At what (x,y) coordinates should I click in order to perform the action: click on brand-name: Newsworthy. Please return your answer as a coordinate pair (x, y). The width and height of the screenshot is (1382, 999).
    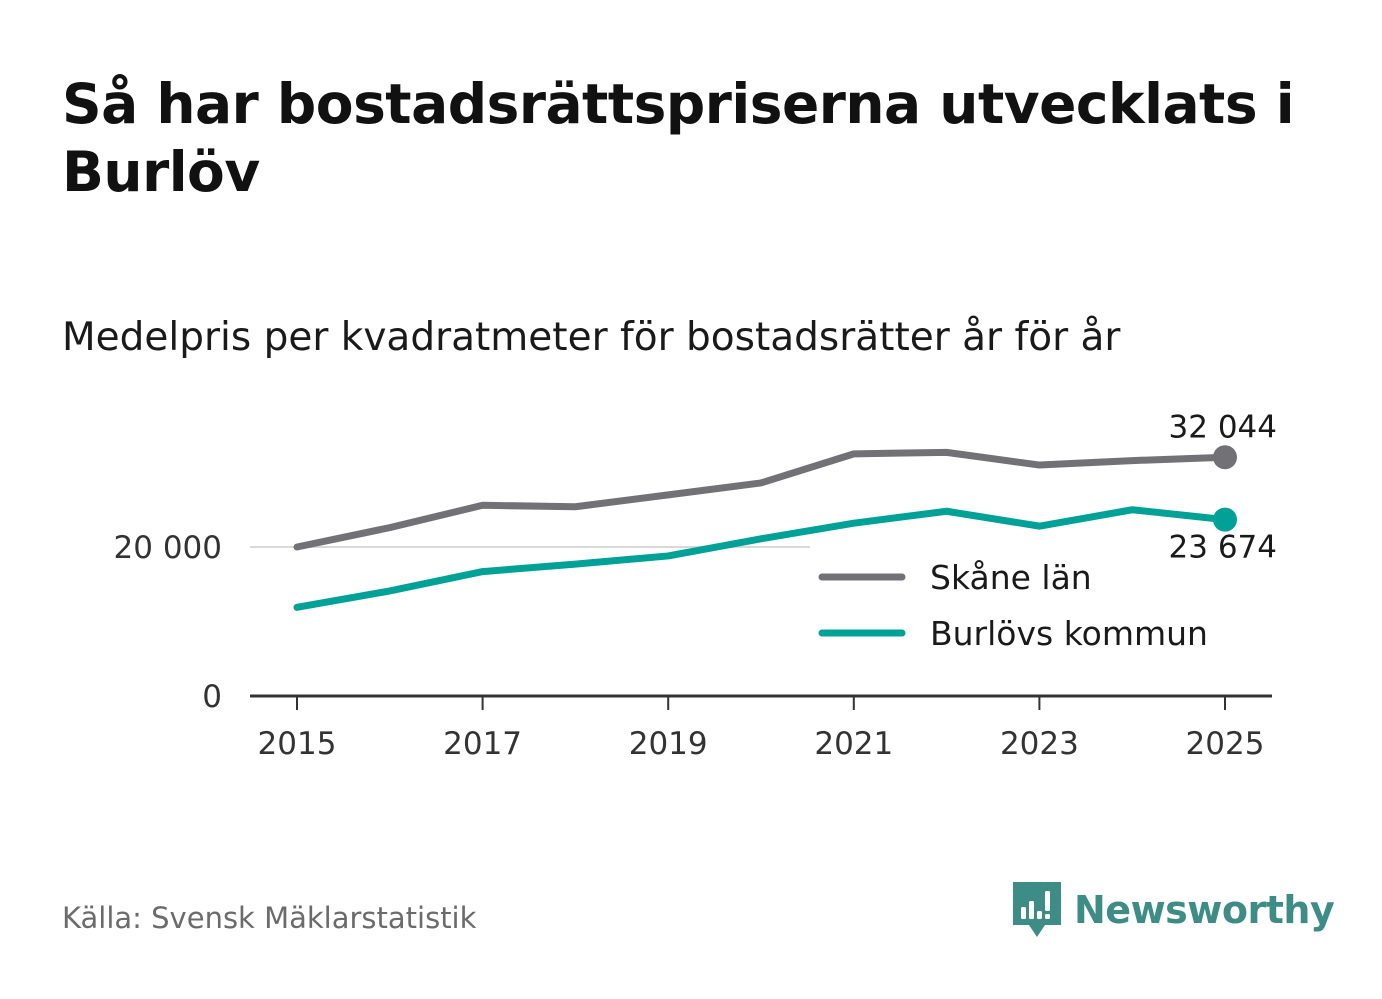
    Looking at the image, I should click on (1204, 910).